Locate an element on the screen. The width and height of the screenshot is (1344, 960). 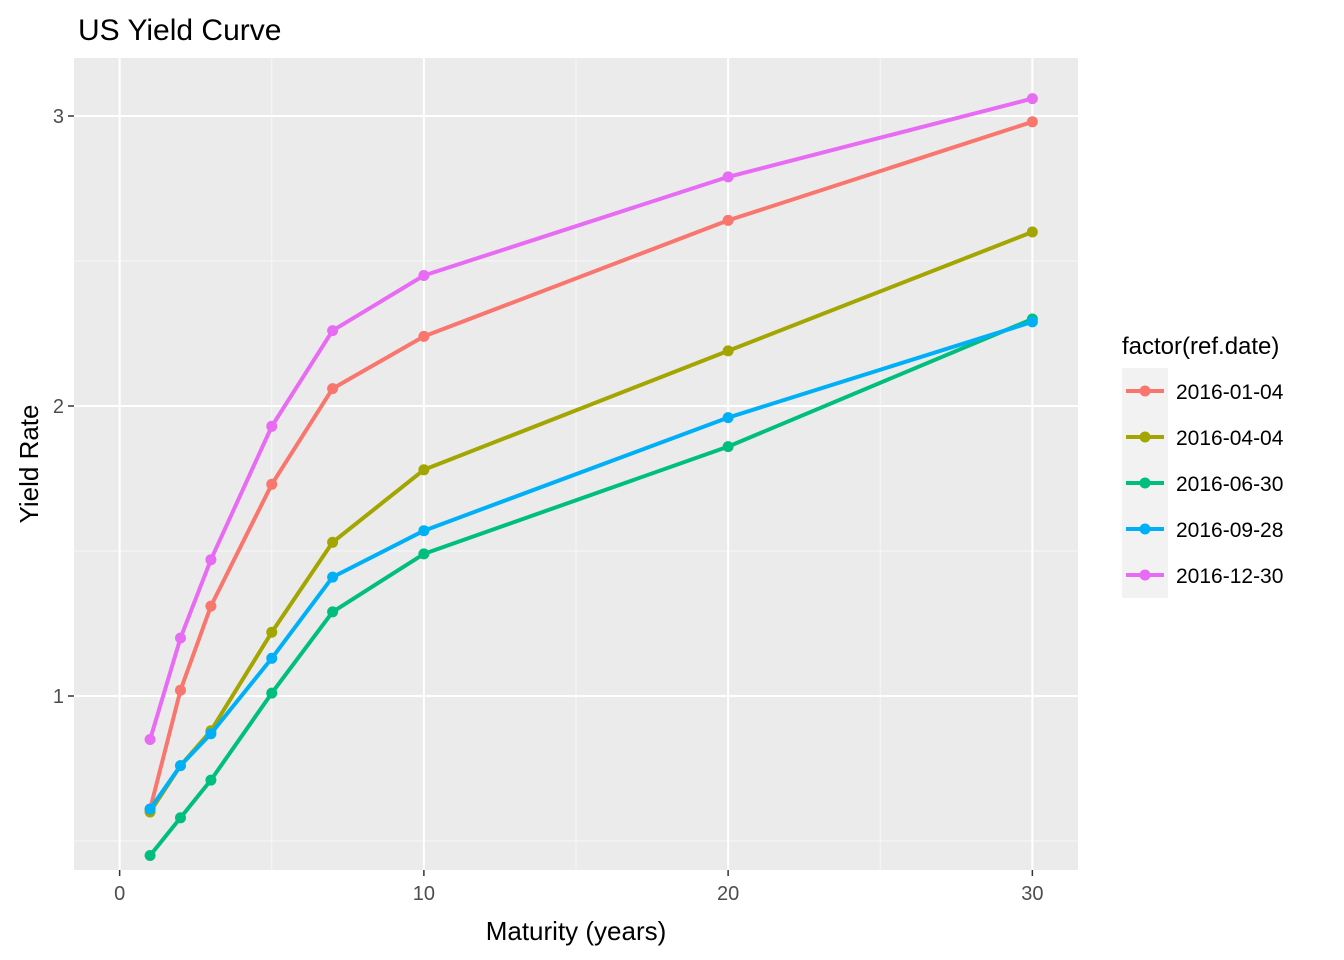
legend-item: 2016-01-04 is located at coordinates (1203, 391).